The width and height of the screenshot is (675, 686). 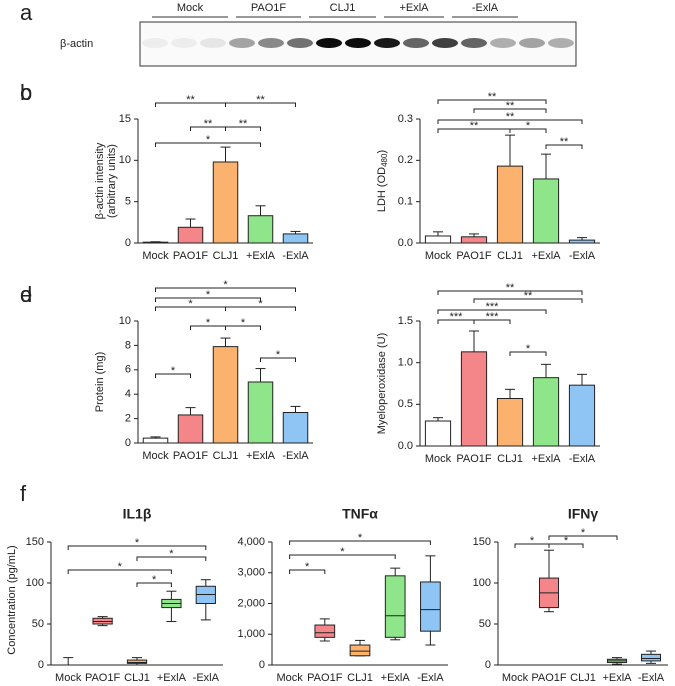 What do you see at coordinates (100, 180) in the screenshot?
I see `y-axis-label: β-actin intensity` at bounding box center [100, 180].